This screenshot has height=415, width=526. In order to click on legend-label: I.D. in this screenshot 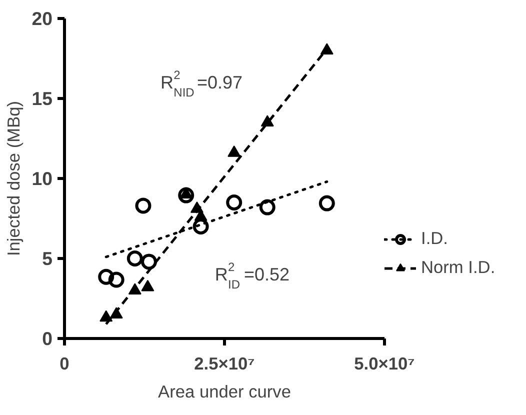, I will do `click(434, 238)`.